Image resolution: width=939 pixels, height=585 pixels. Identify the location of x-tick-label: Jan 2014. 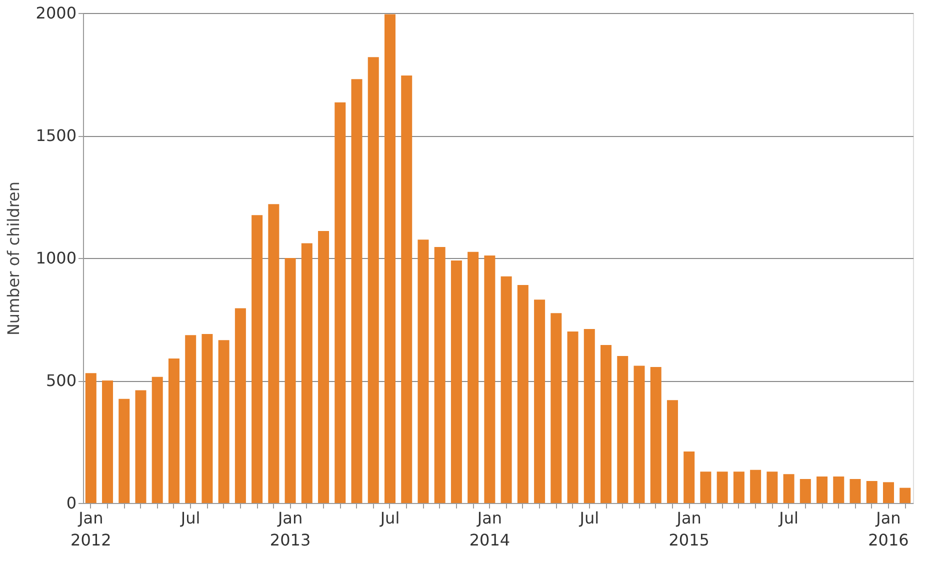
(489, 529).